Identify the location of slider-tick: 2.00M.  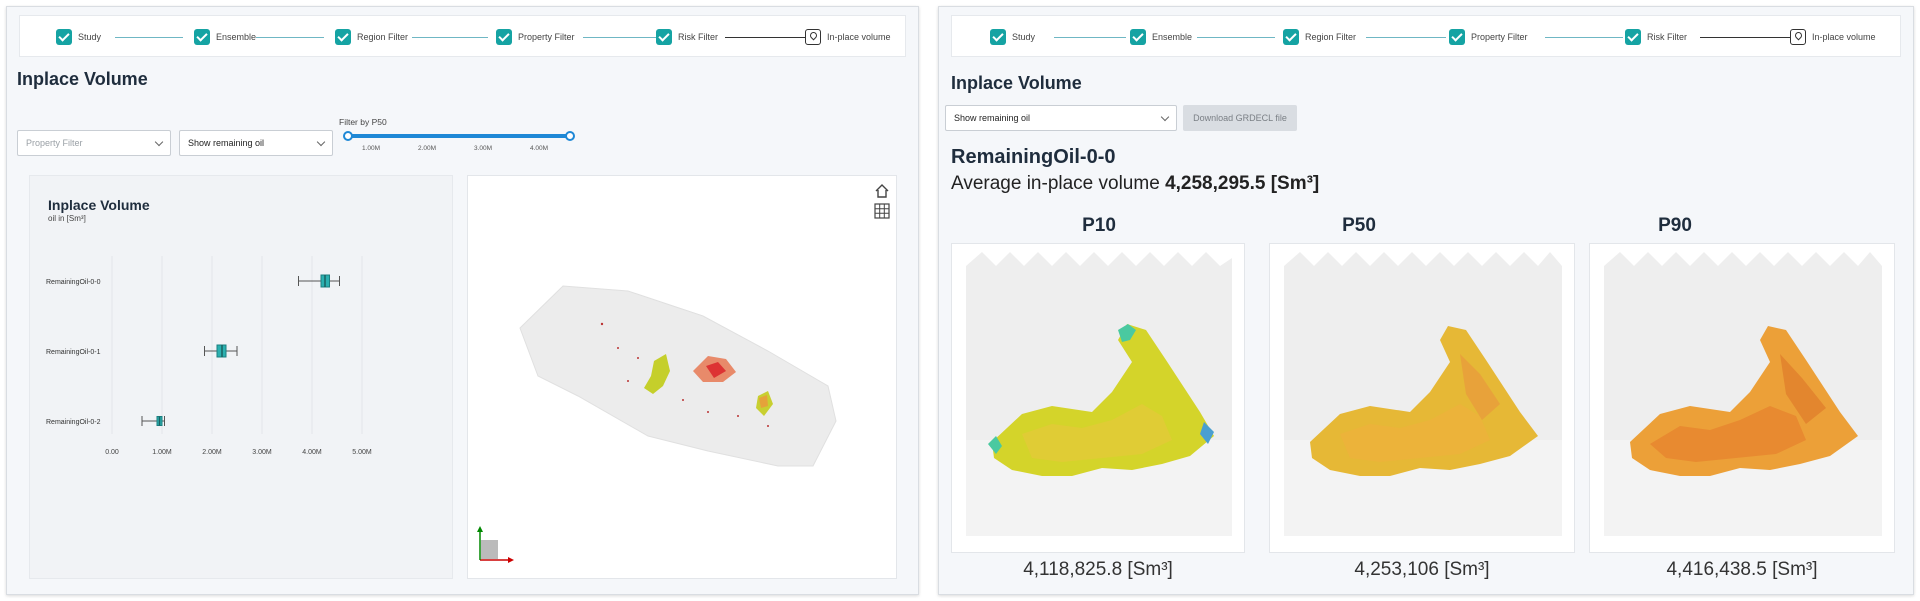
(427, 148).